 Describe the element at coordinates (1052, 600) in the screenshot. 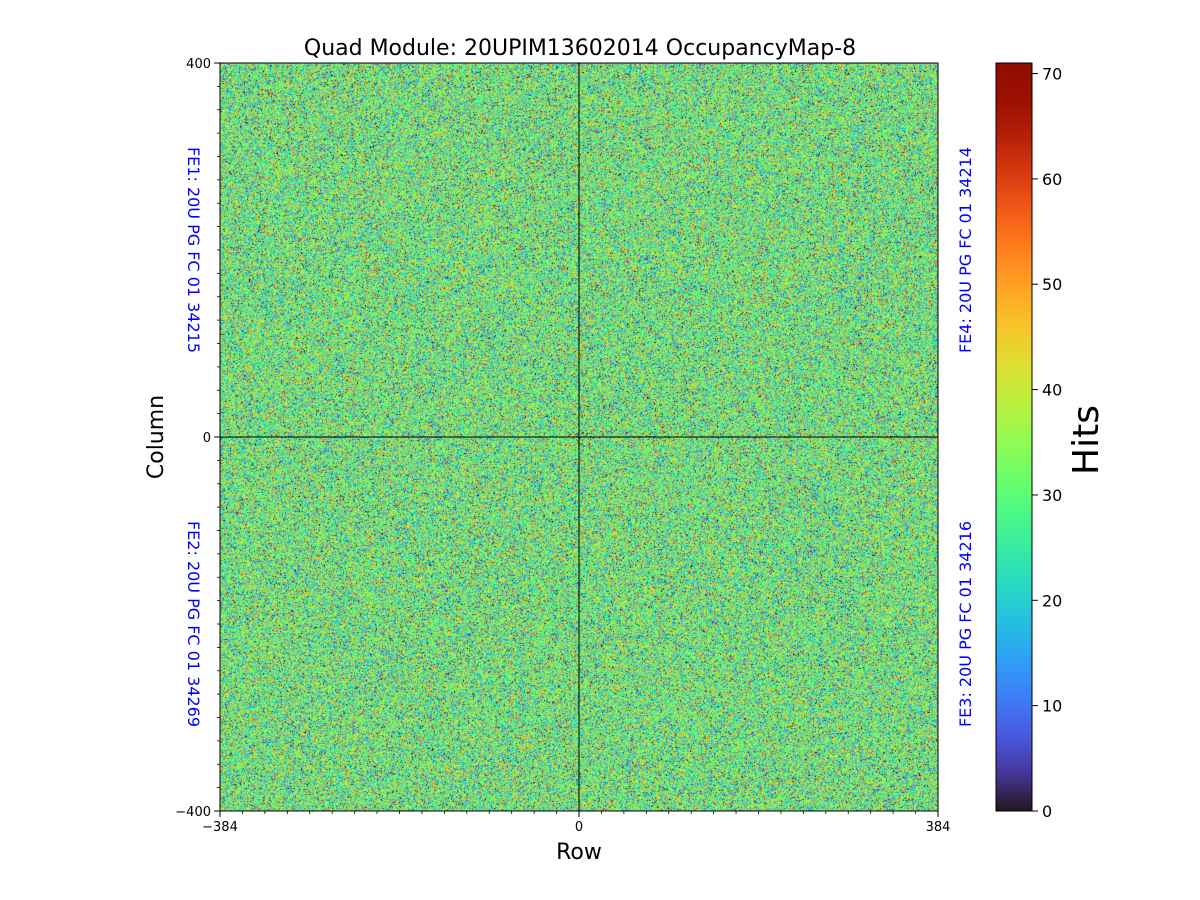

I see `colorbar-tick-label: 20` at that location.